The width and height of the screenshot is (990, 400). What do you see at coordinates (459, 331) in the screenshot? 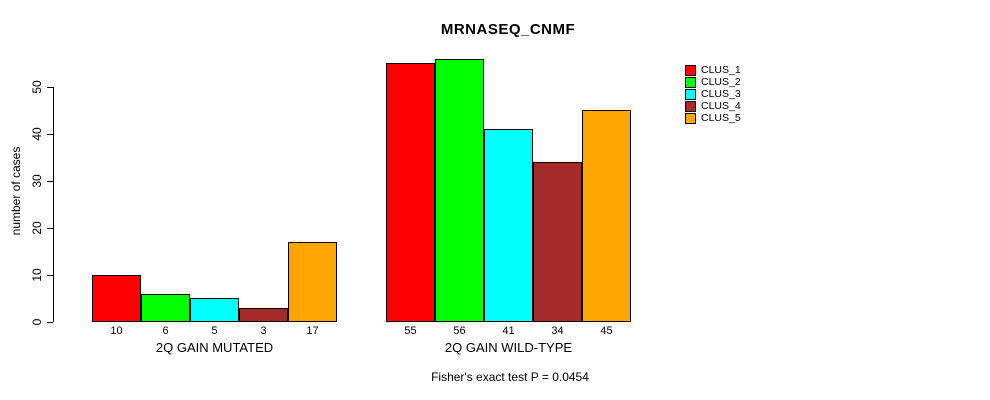
I see `bar-value-label: 56` at bounding box center [459, 331].